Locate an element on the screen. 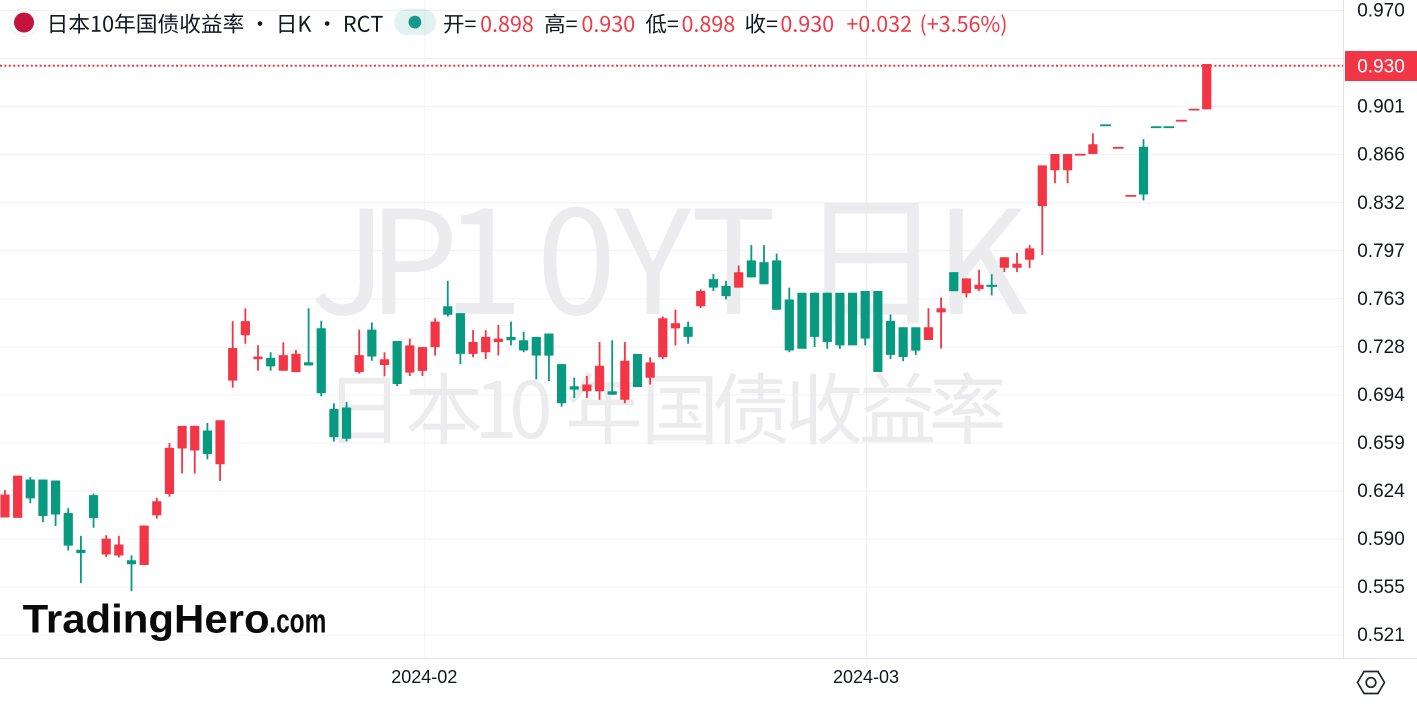 The width and height of the screenshot is (1417, 711). svg-text: 0.763 is located at coordinates (1381, 299).